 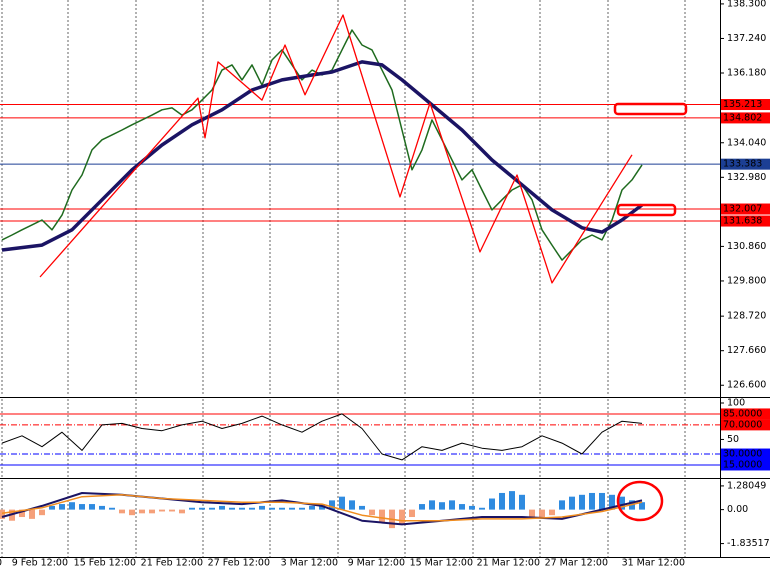 What do you see at coordinates (746, 177) in the screenshot?
I see `y-tick-label: 132.980` at bounding box center [746, 177].